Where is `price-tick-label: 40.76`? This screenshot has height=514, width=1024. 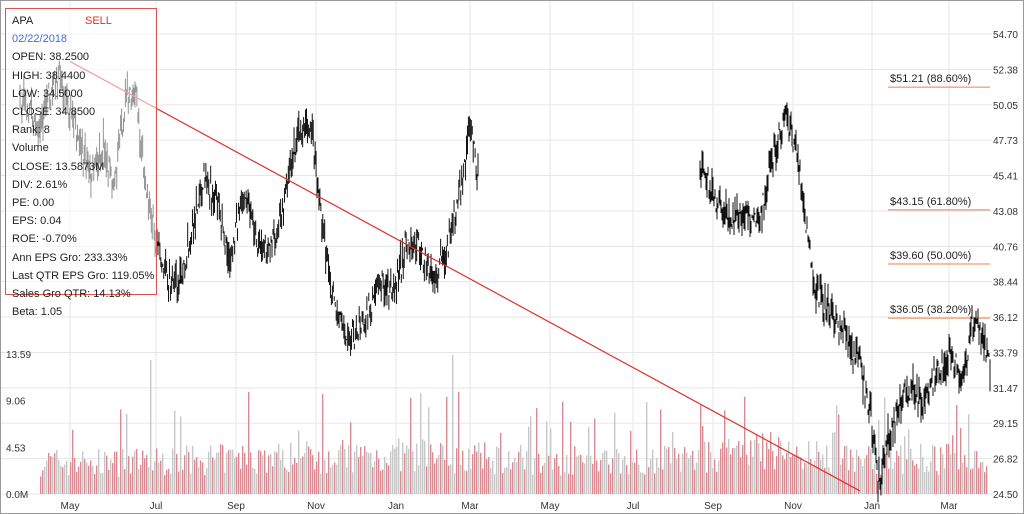 price-tick-label: 40.76 is located at coordinates (1005, 247).